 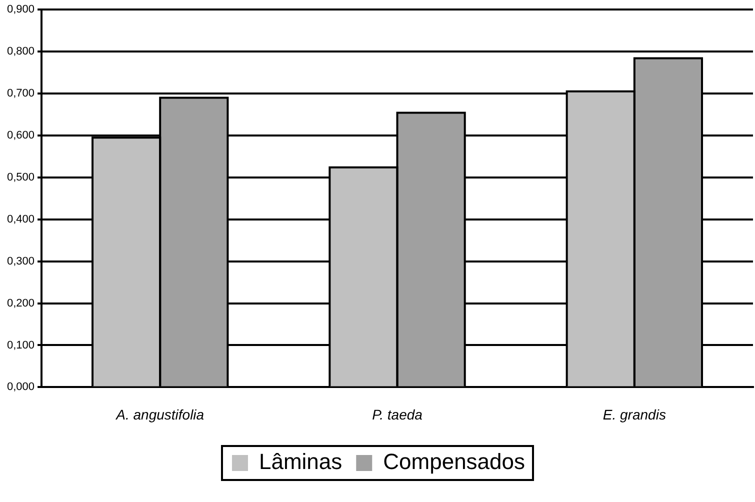 I want to click on y-tick-label: 0,900, so click(x=20, y=10).